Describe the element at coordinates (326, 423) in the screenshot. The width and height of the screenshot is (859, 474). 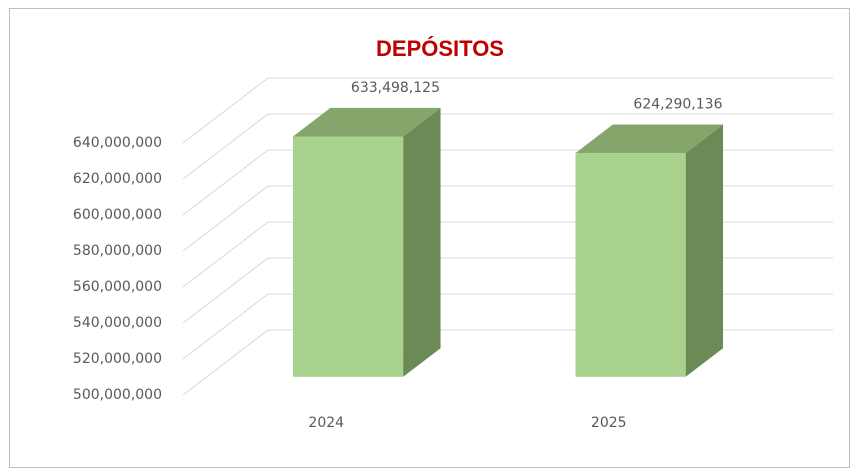
I see `x-tick-label: 2024` at that location.